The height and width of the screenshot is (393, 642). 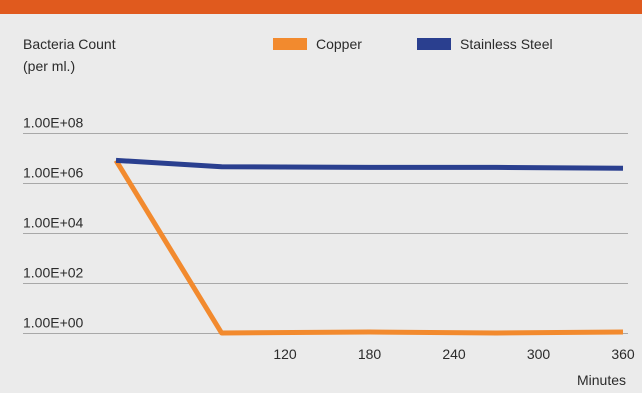 I want to click on x-tick-label: 300, so click(x=539, y=354).